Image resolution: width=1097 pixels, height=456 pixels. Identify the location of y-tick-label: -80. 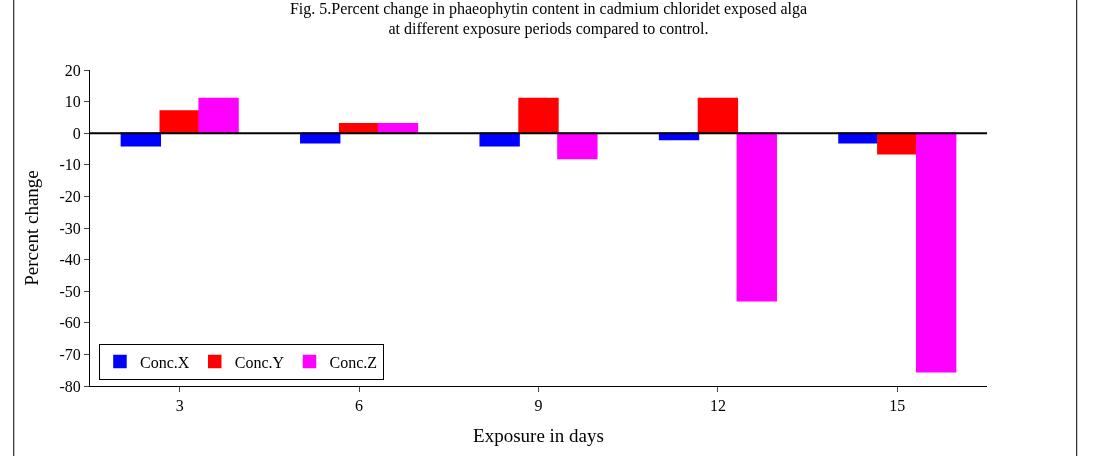
(70, 386).